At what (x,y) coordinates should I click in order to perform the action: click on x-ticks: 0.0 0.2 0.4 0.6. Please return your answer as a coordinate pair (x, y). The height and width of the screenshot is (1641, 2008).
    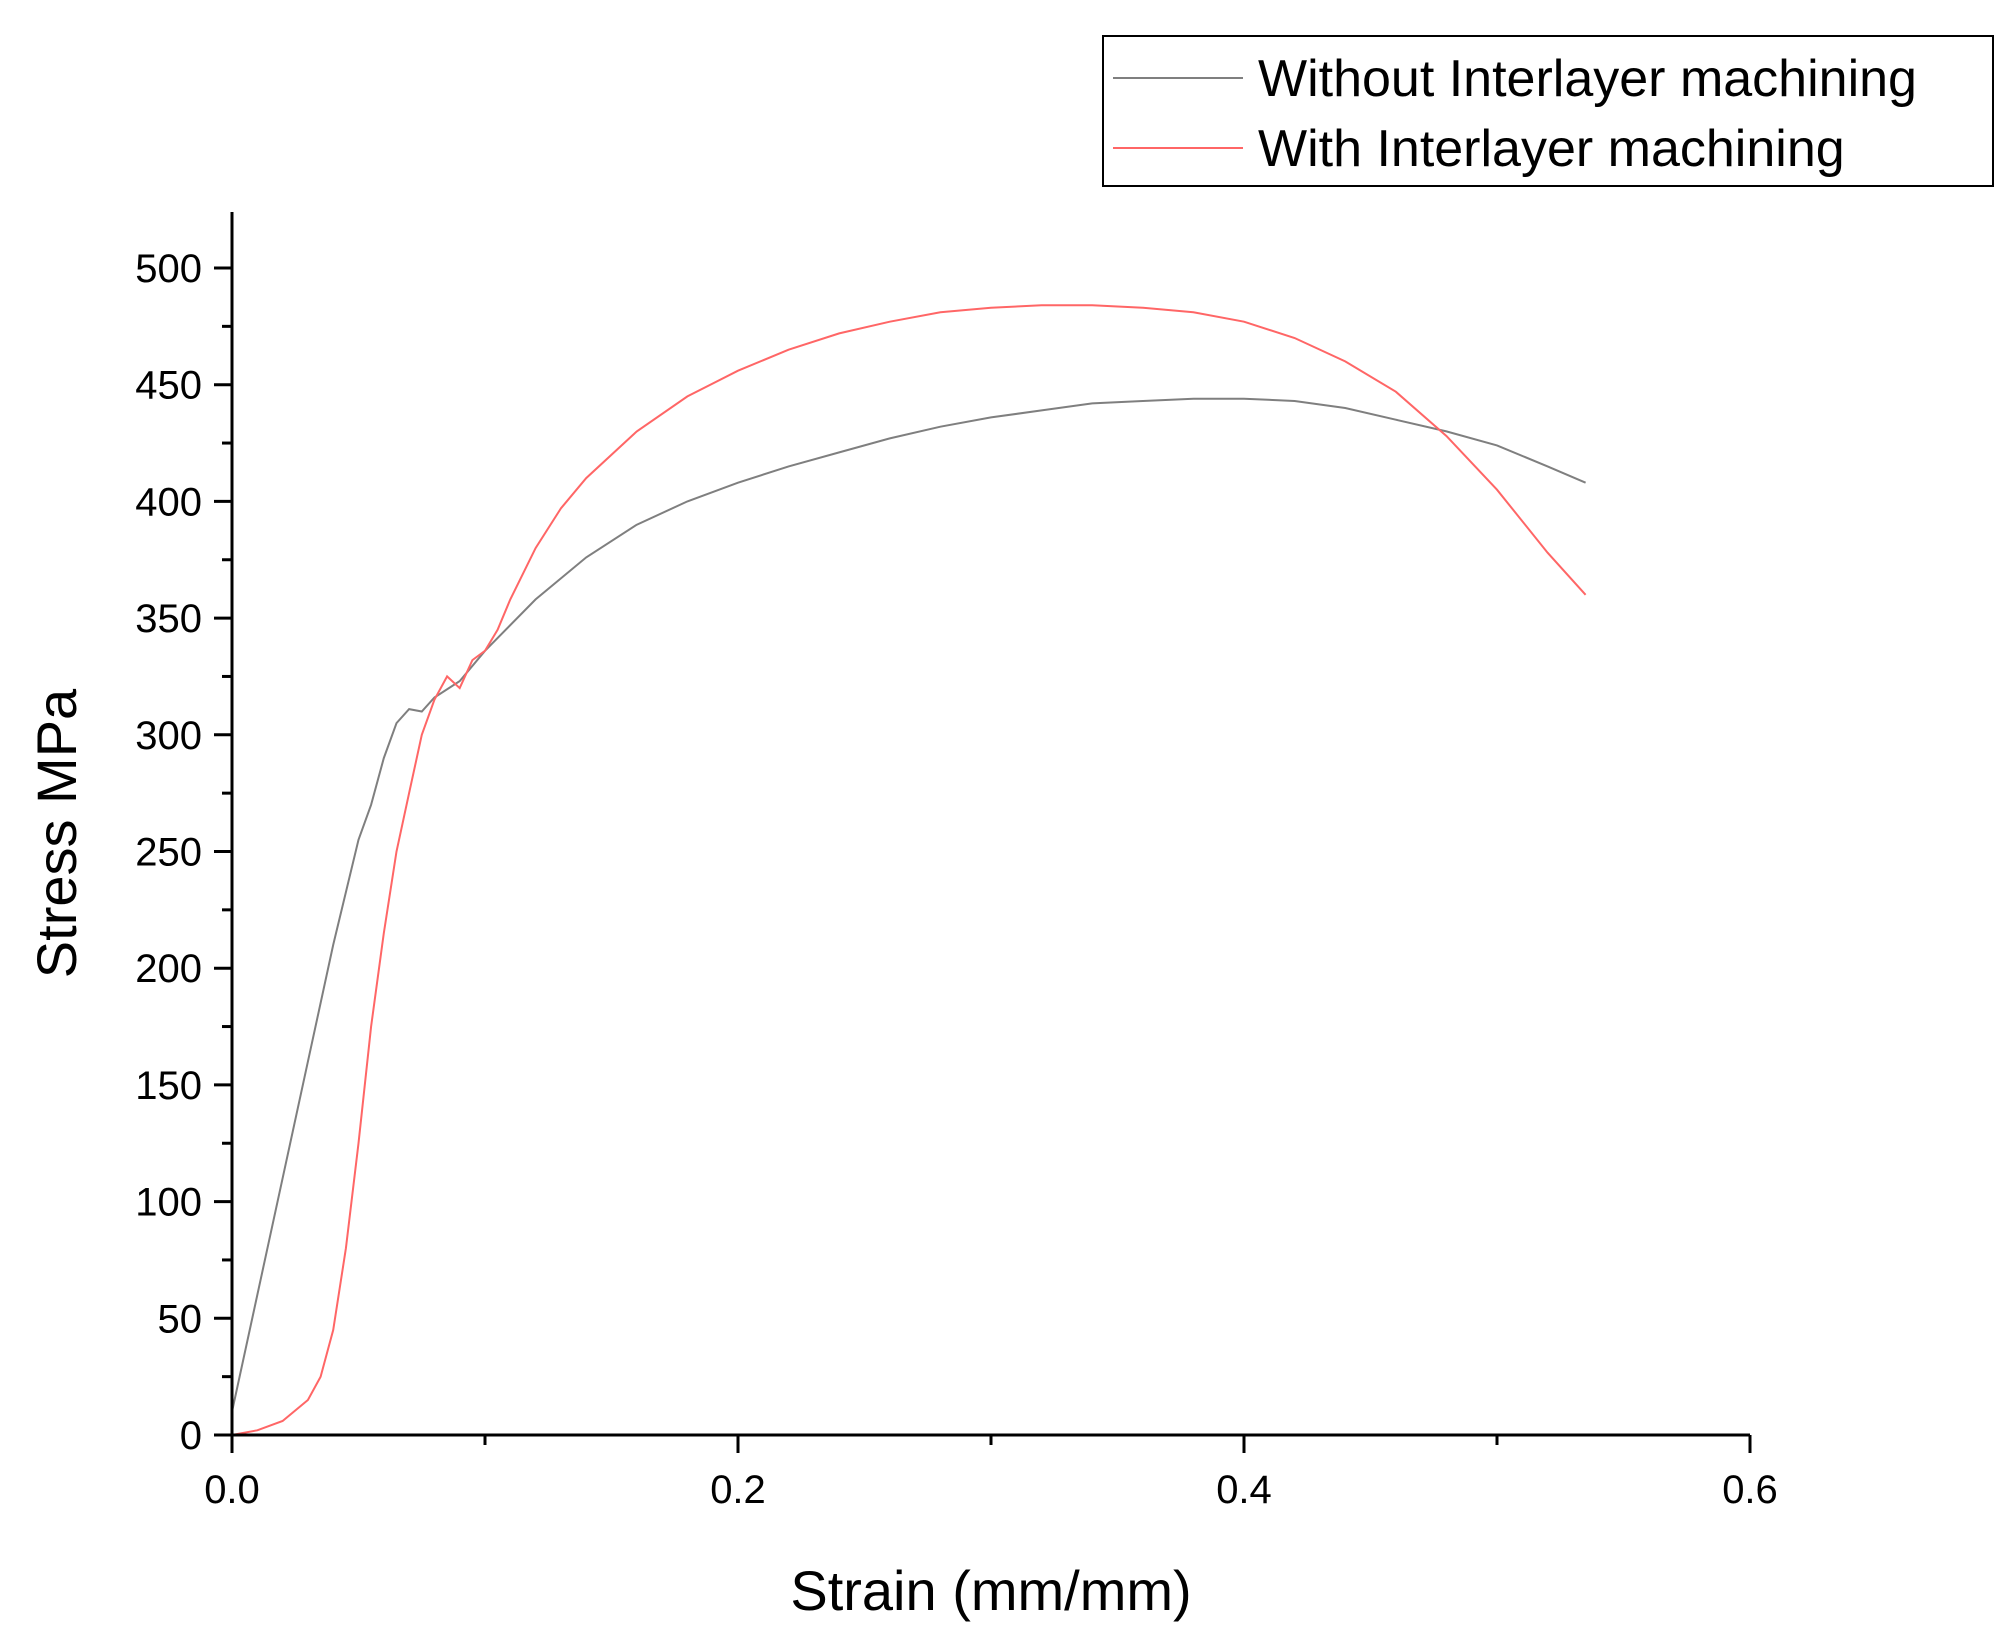
    Looking at the image, I should click on (991, 1473).